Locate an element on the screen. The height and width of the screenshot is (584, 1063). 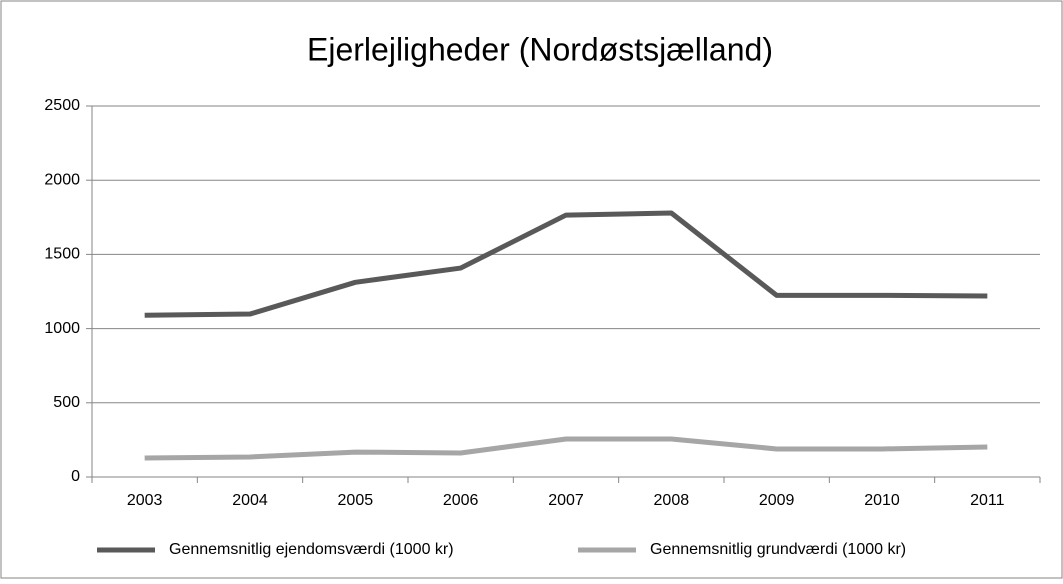
legend-label: Gennemsnitlig grundværdi (1000 kr) is located at coordinates (778, 549).